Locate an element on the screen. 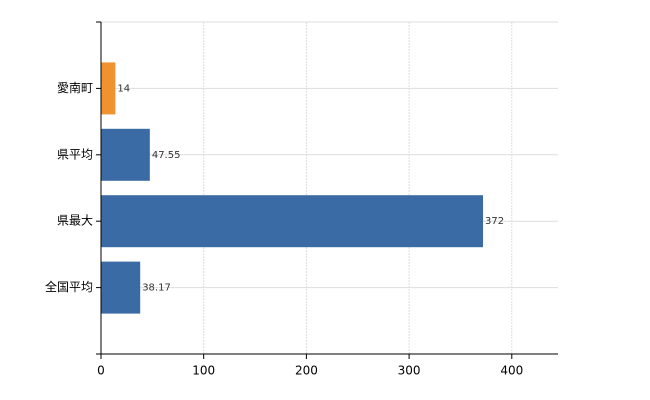 Image resolution: width=650 pixels, height=400 pixels. value-label: 38.17 is located at coordinates (156, 288).